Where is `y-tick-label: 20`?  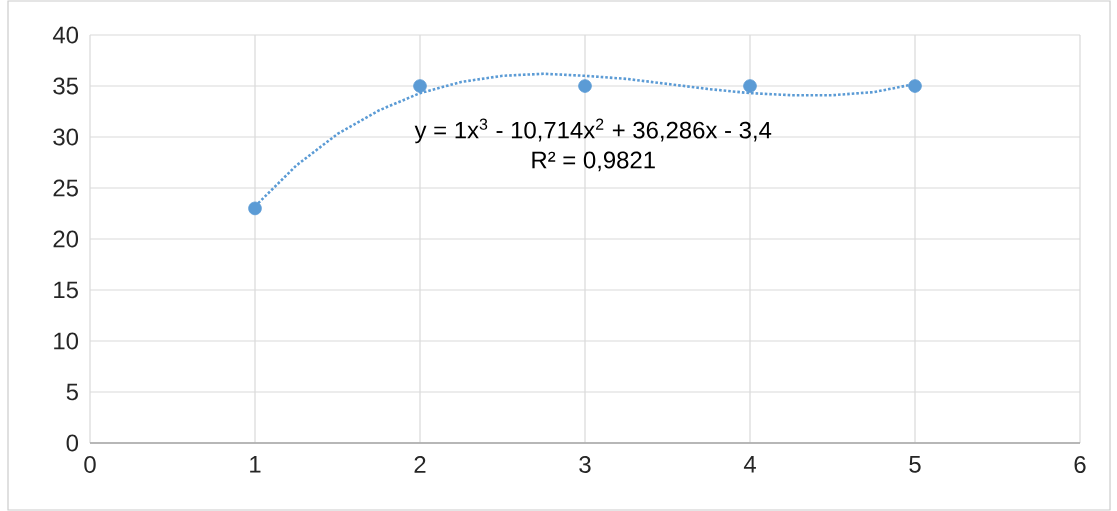 y-tick-label: 20 is located at coordinates (66, 239).